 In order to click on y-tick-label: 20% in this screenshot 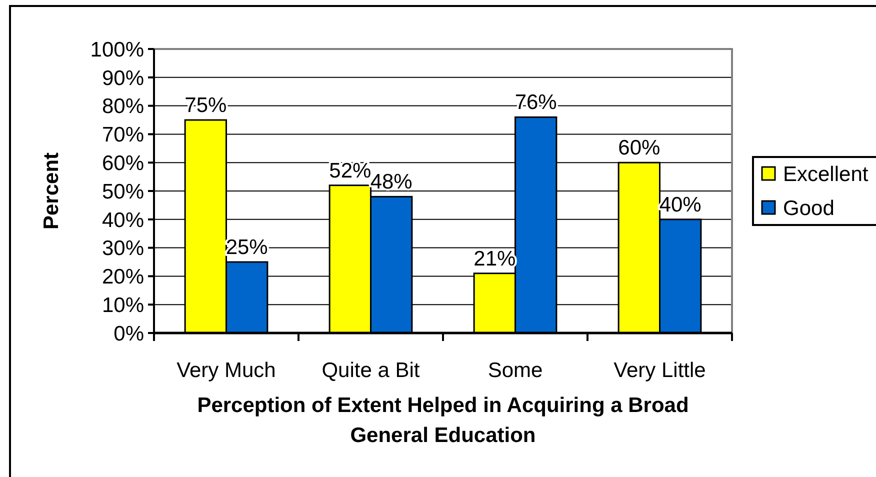, I will do `click(123, 277)`.